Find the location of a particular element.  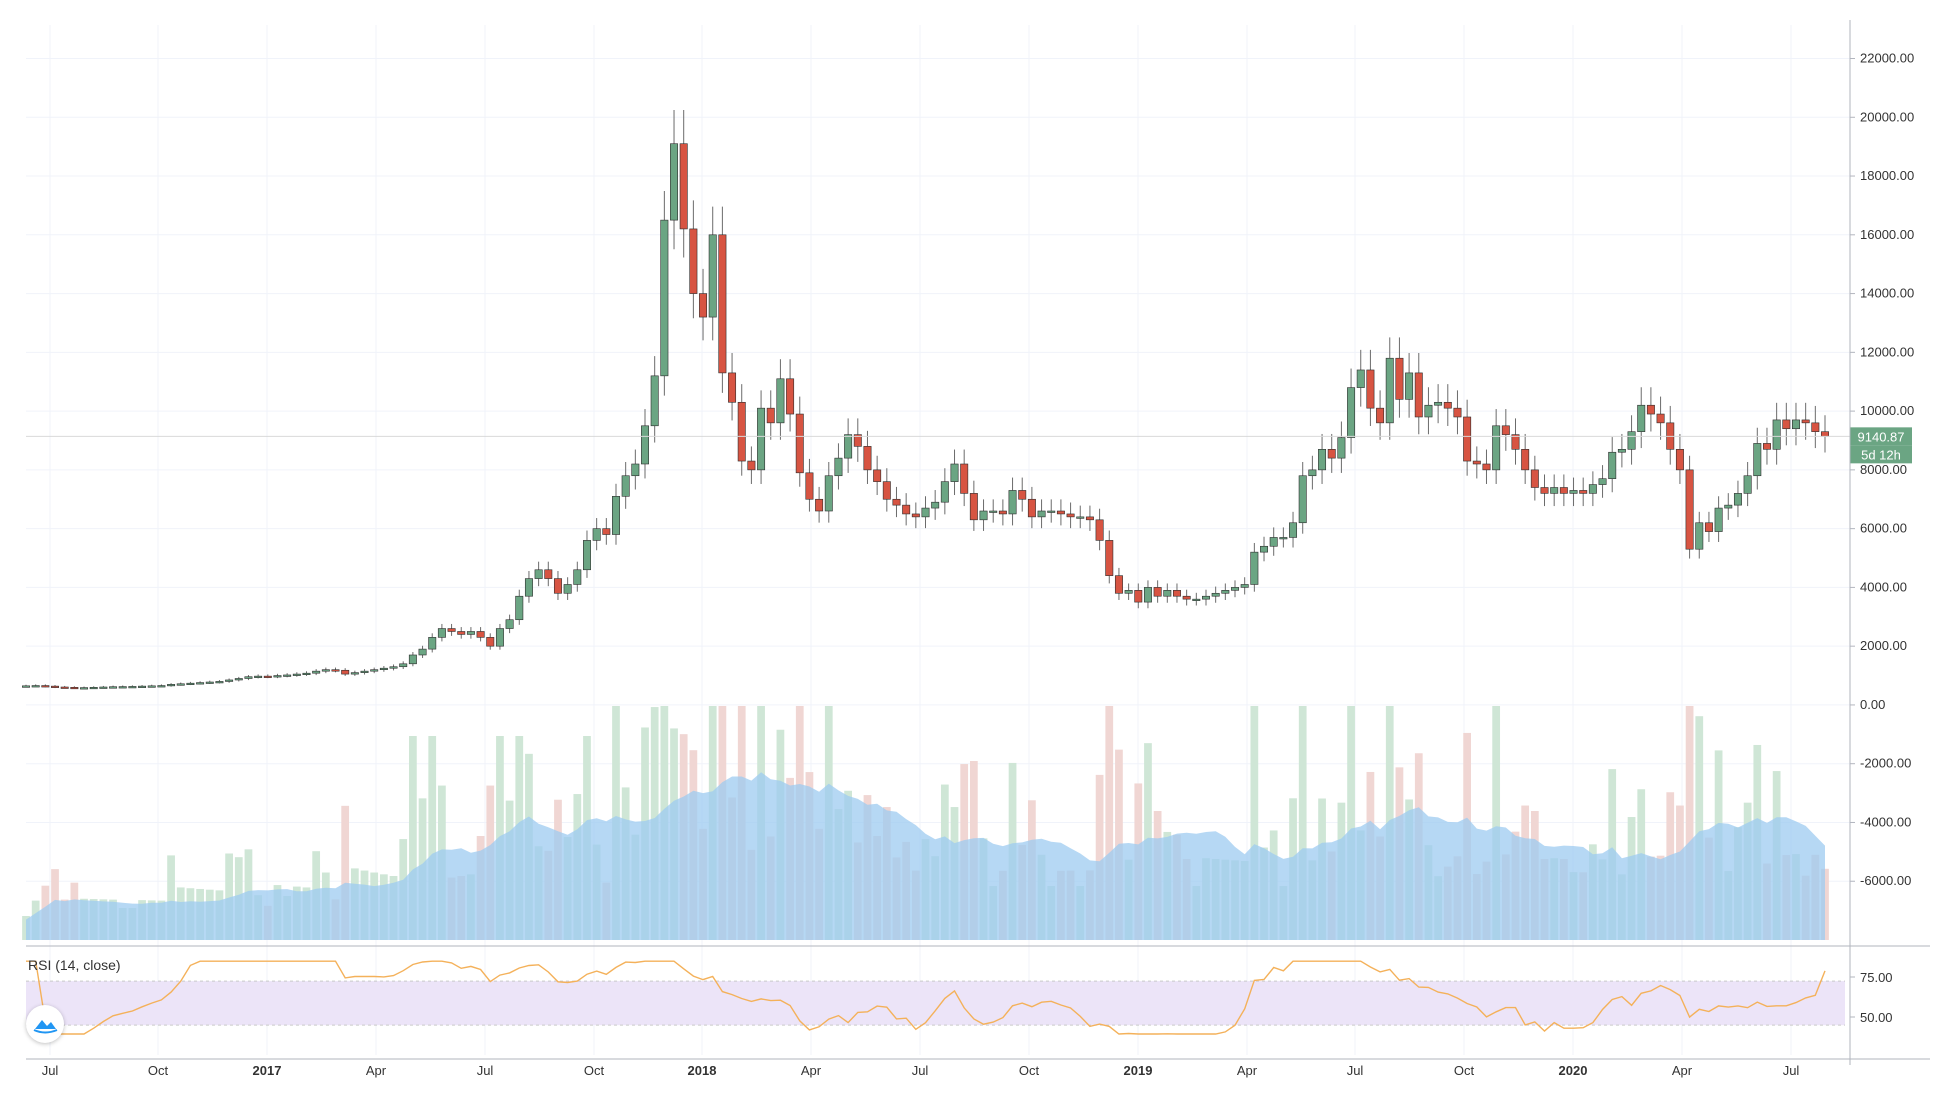

price-axis-label: 12000.00 is located at coordinates (1887, 351).